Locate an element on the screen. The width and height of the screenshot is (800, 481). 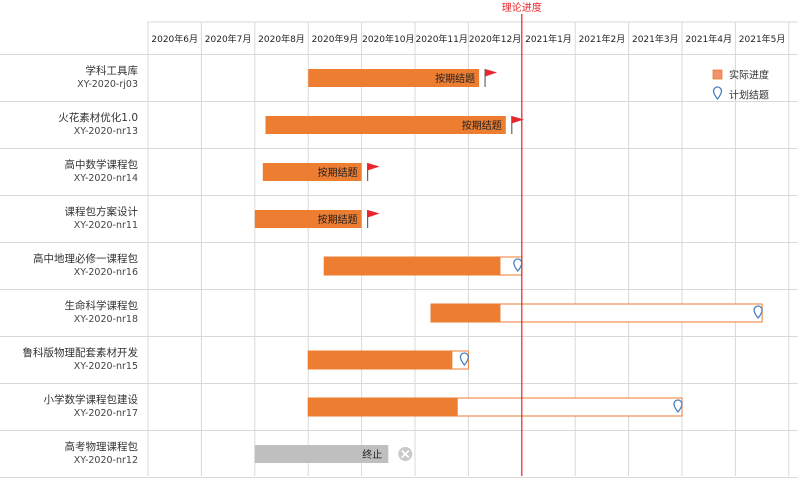
month-tick-label: 2021年2月 is located at coordinates (602, 39).